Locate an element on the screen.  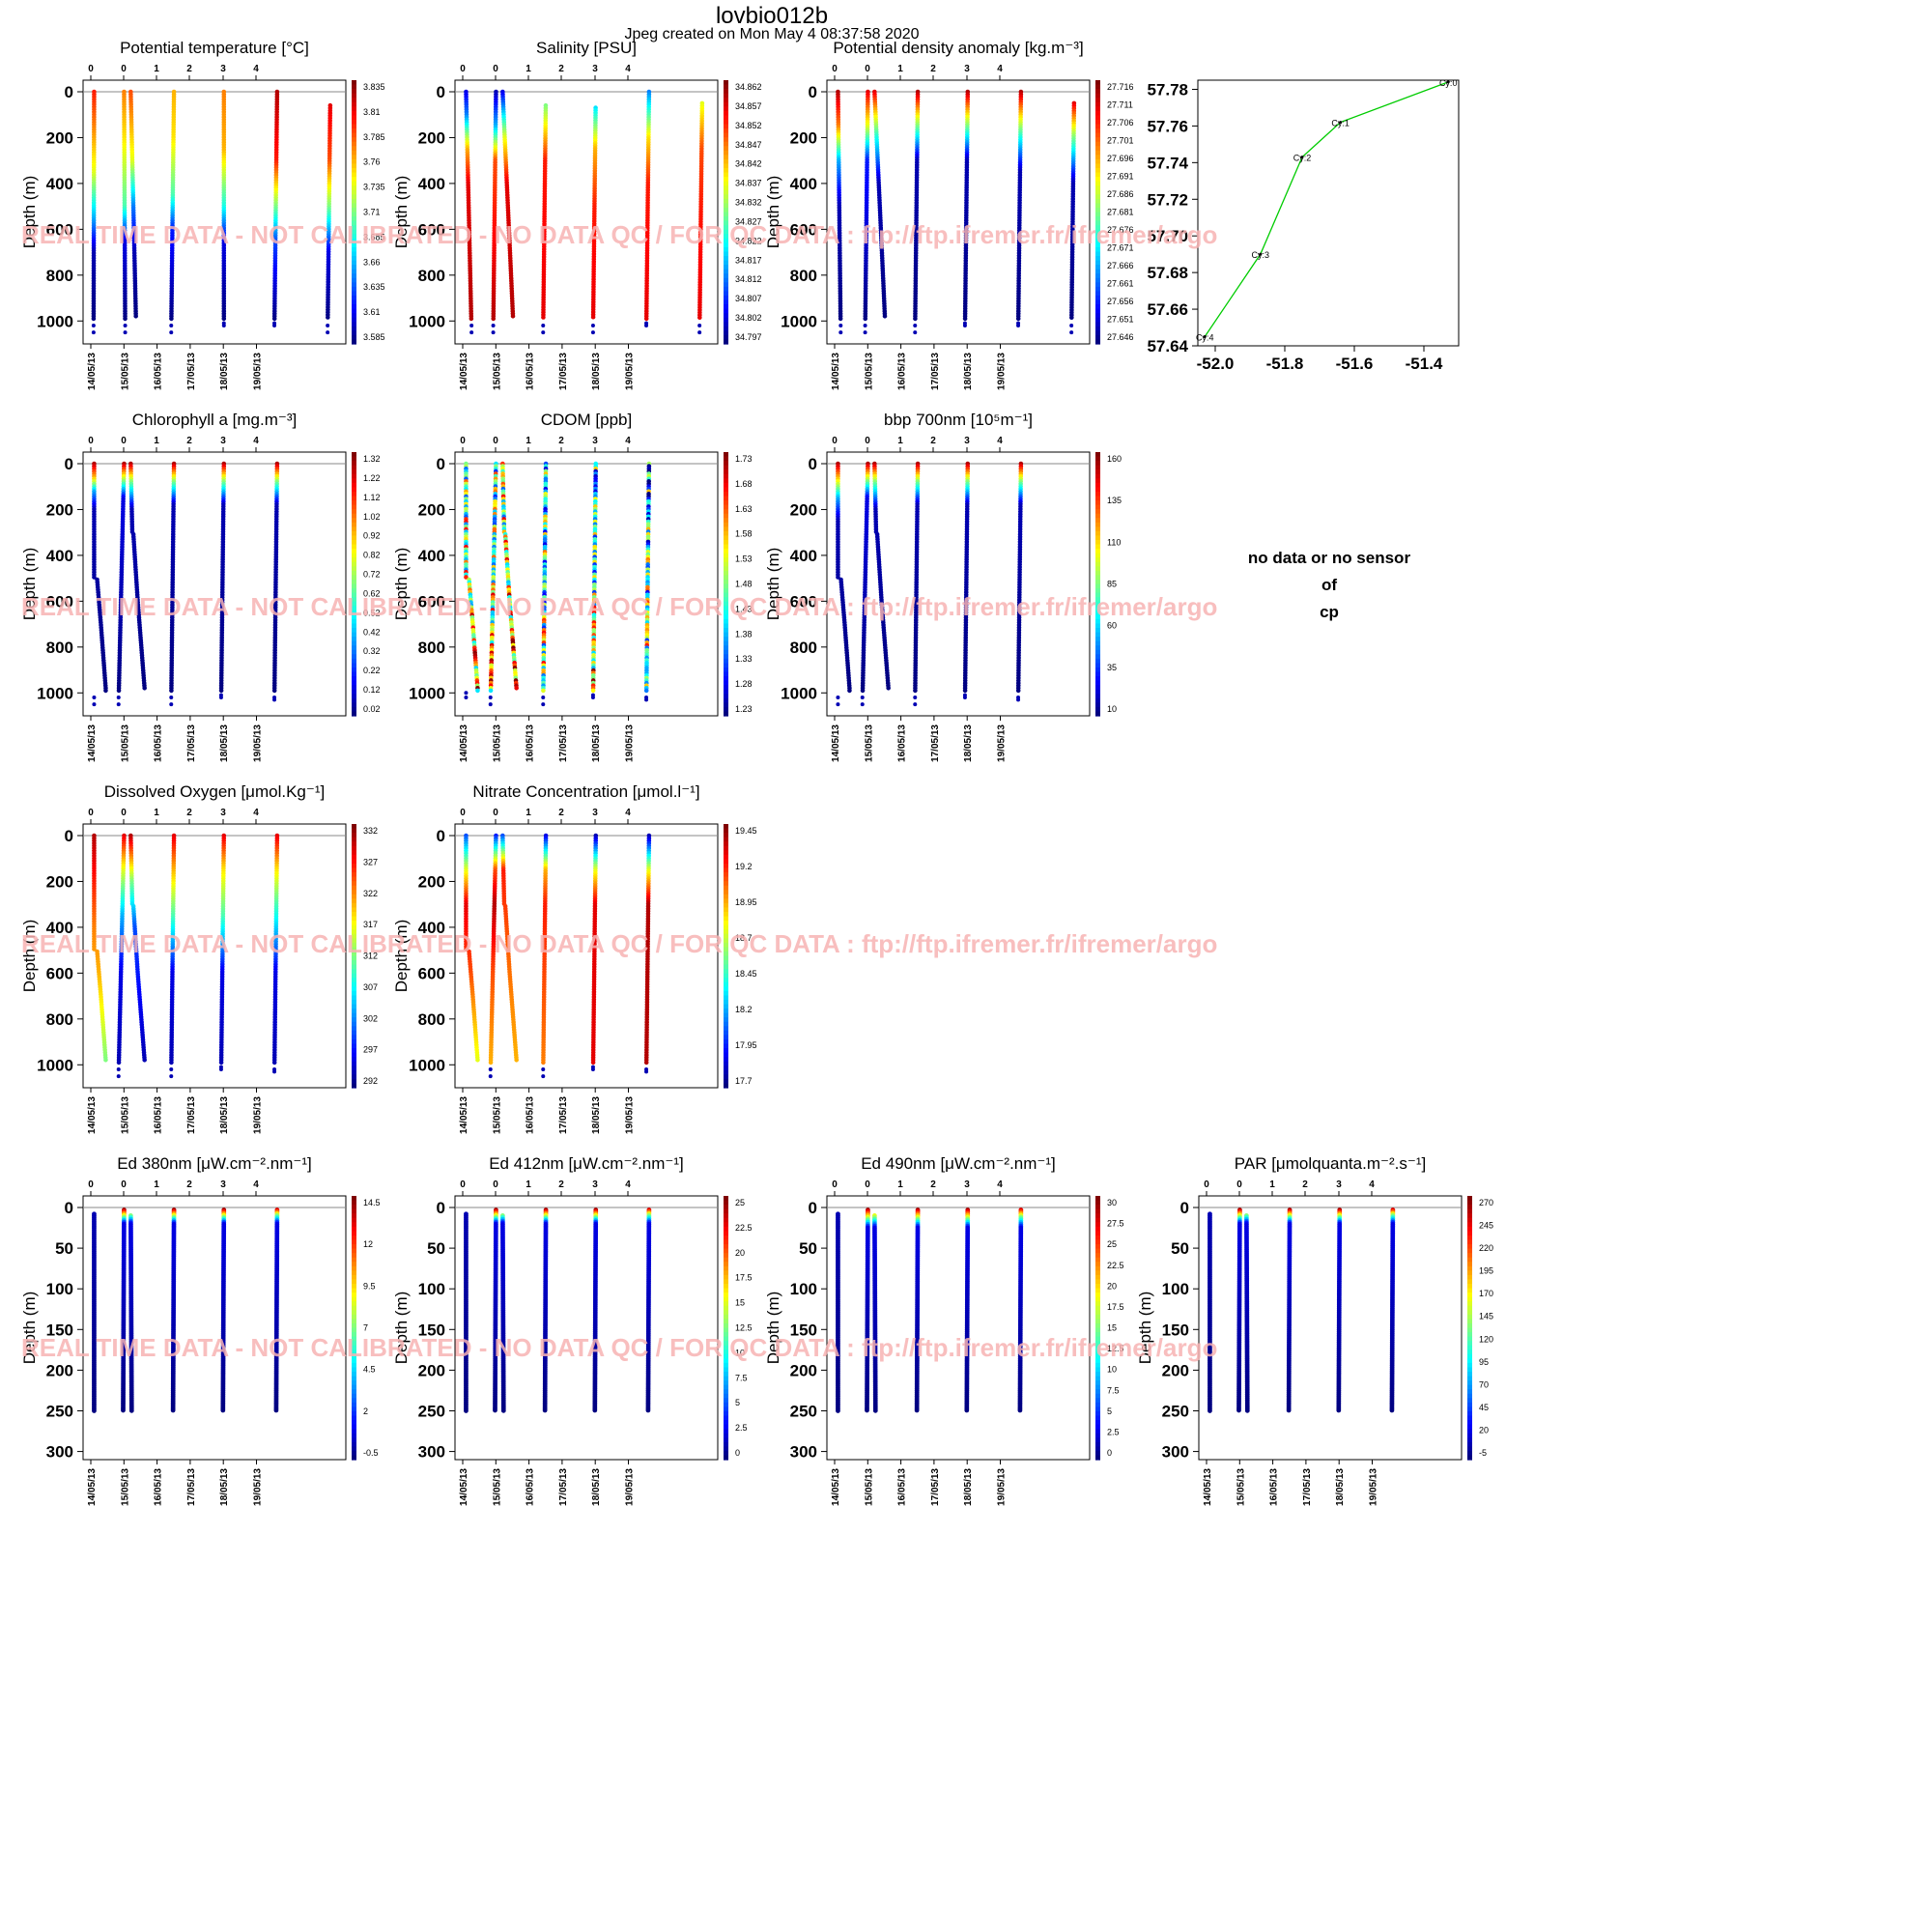
colorbar-tick-label: 292 is located at coordinates (370, 1081).